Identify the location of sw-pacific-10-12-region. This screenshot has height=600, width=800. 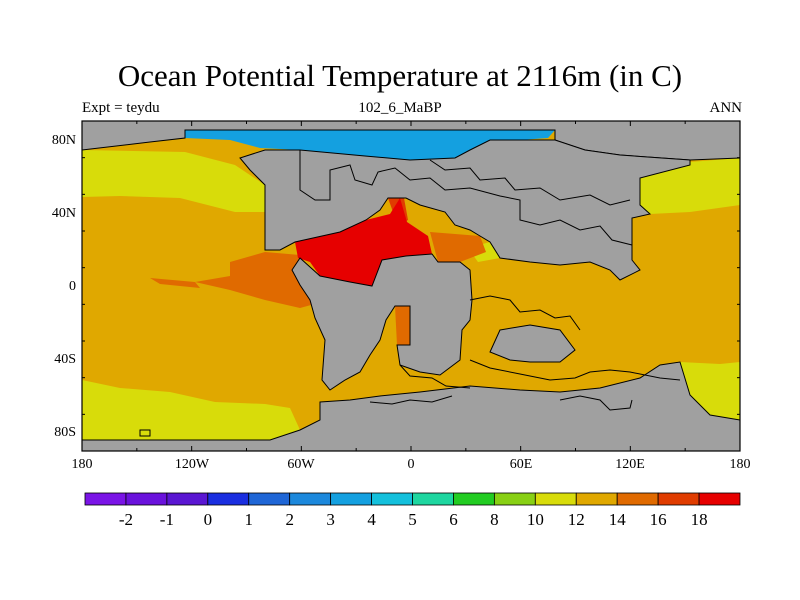
(710, 391).